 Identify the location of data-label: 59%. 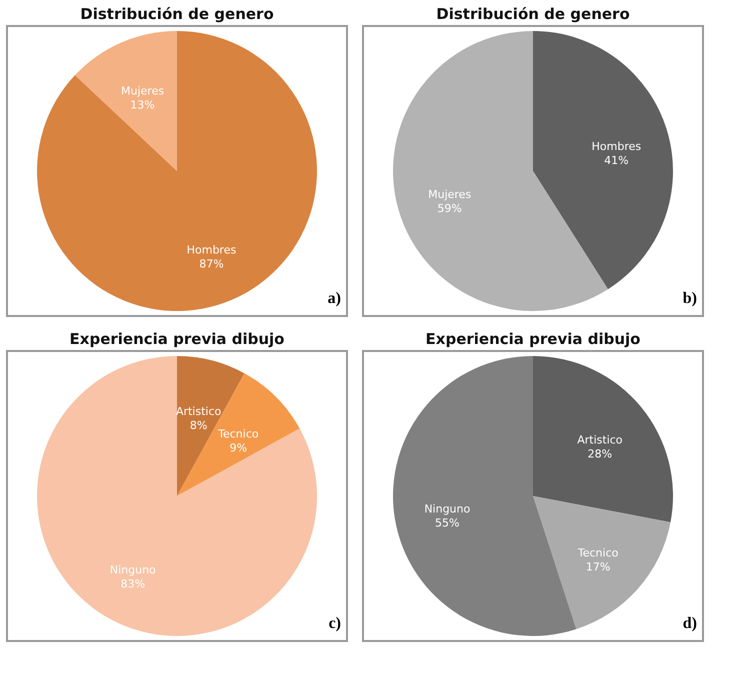
(449, 209).